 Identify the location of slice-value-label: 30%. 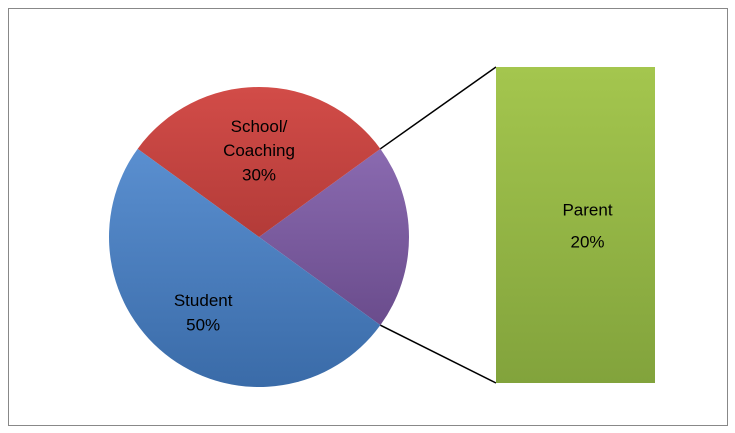
(259, 174).